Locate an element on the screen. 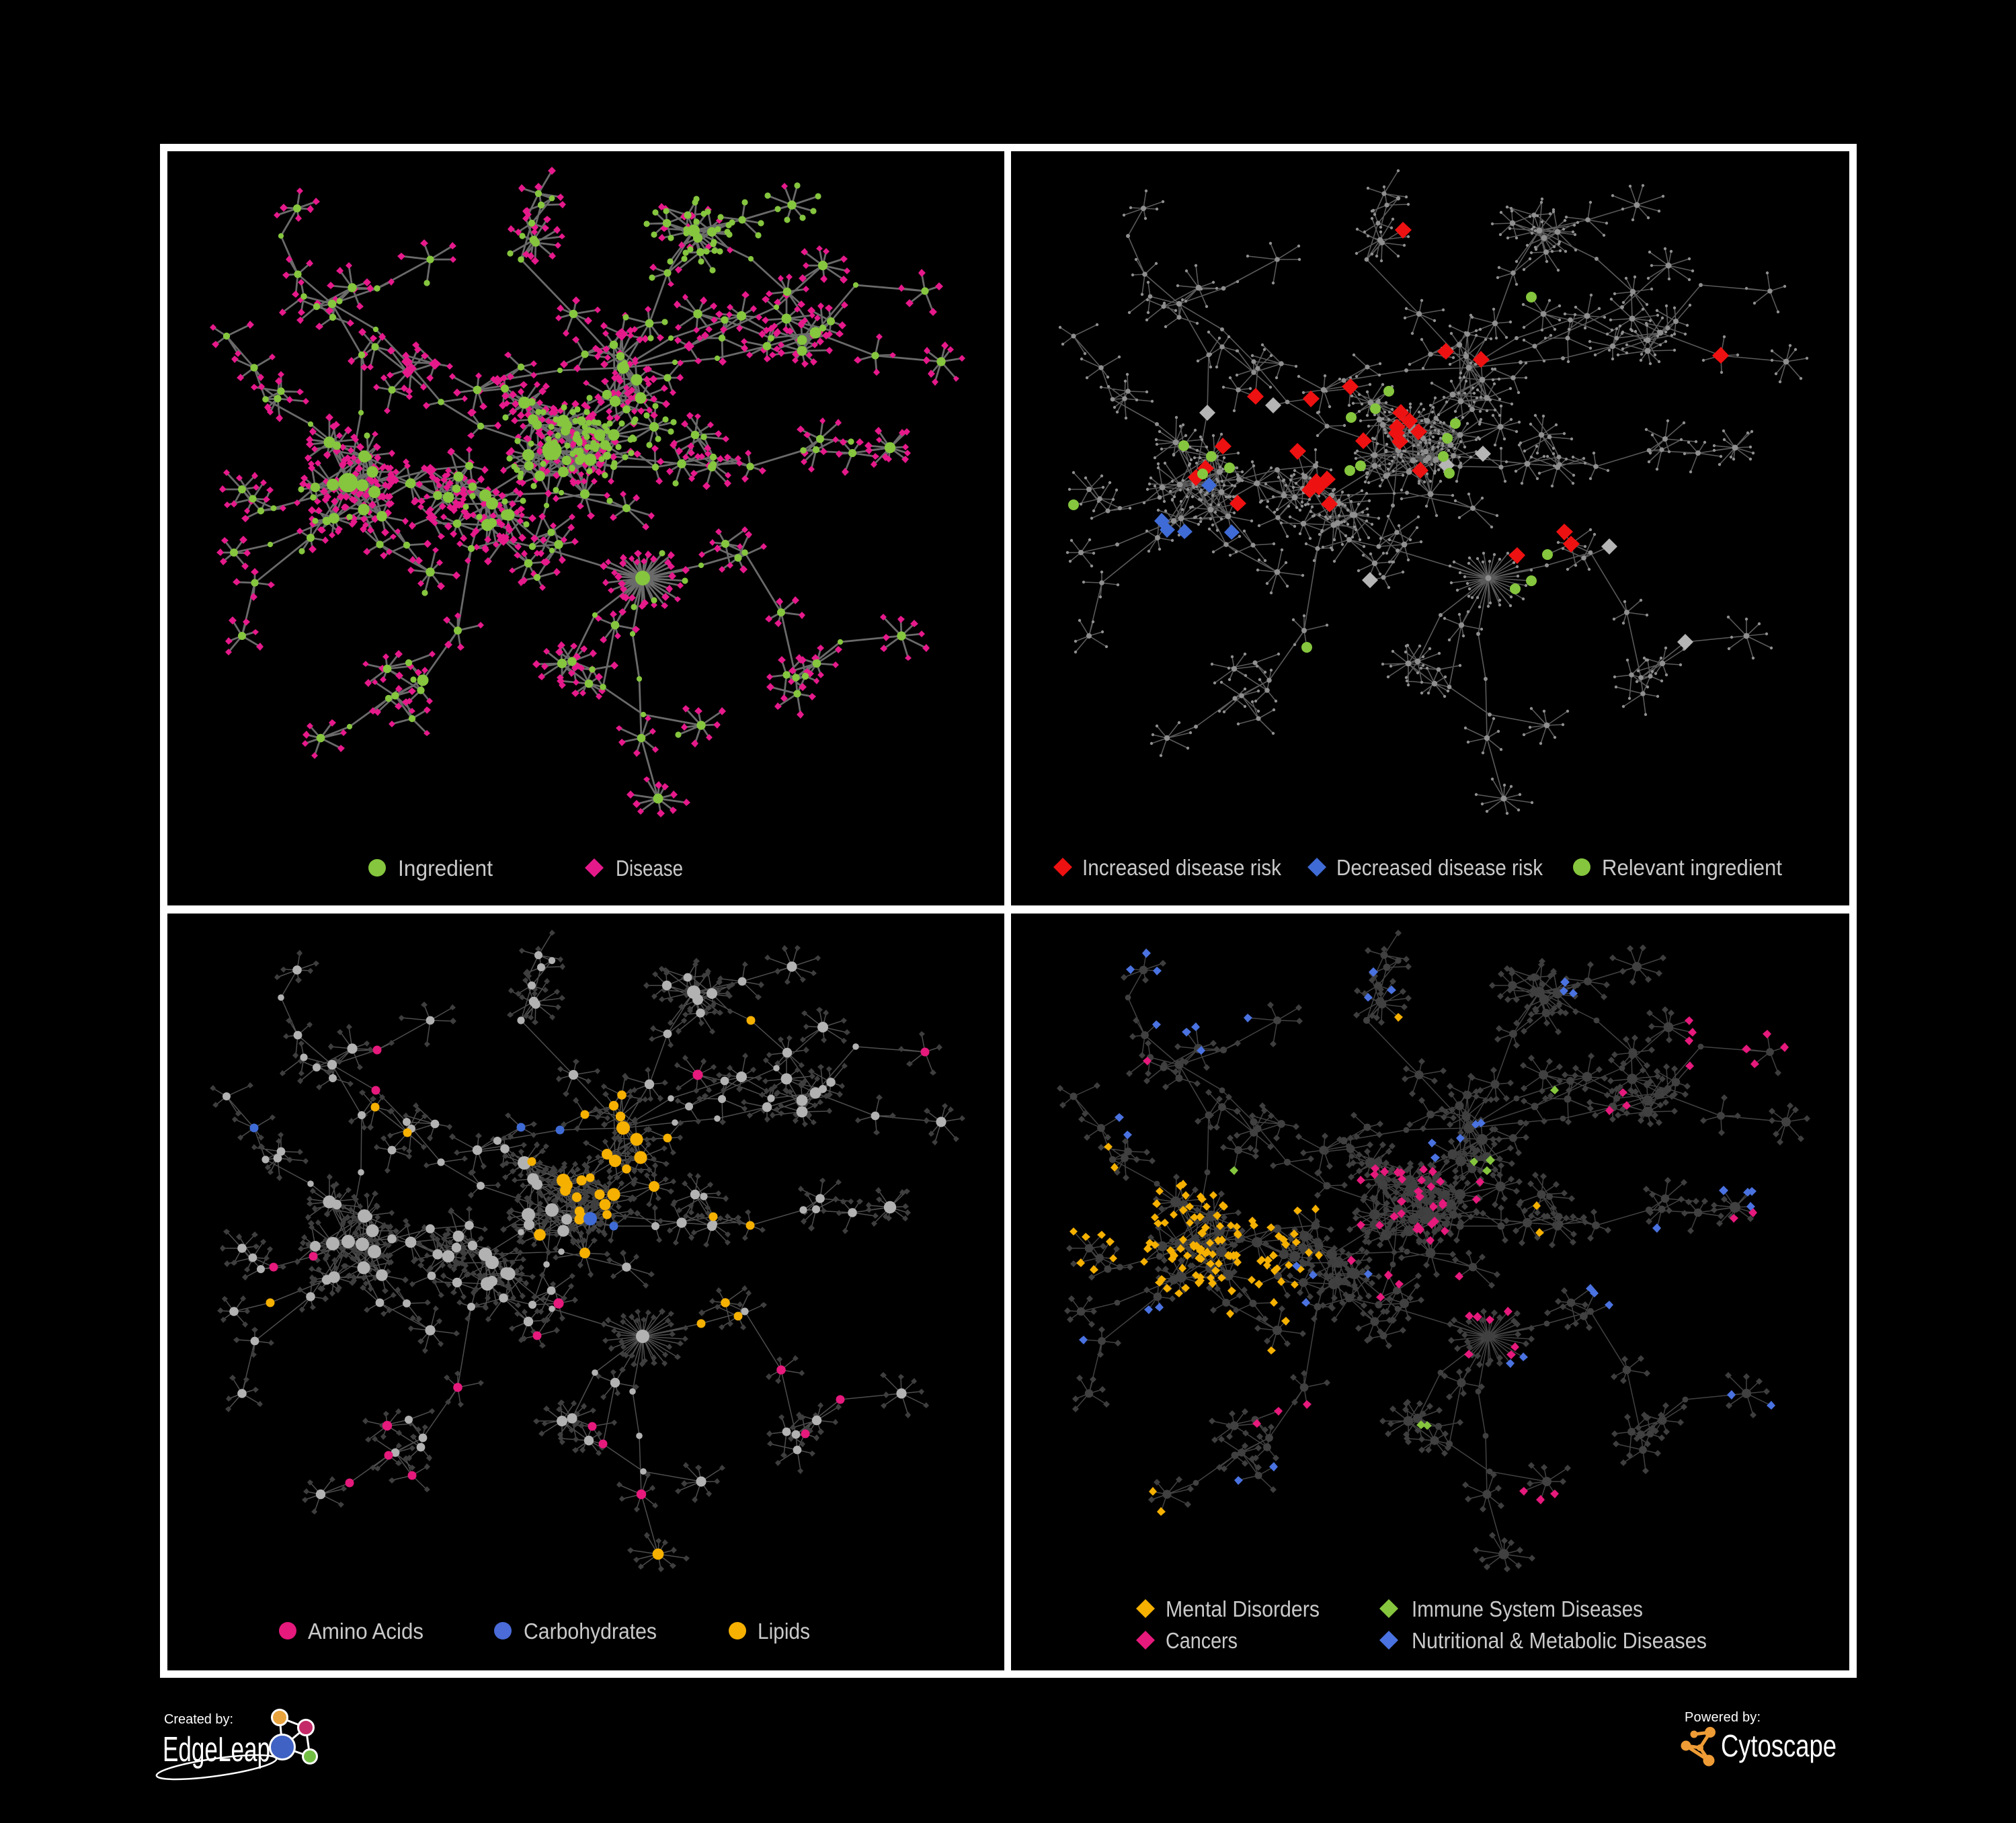  svg-text: Disease is located at coordinates (649, 868).